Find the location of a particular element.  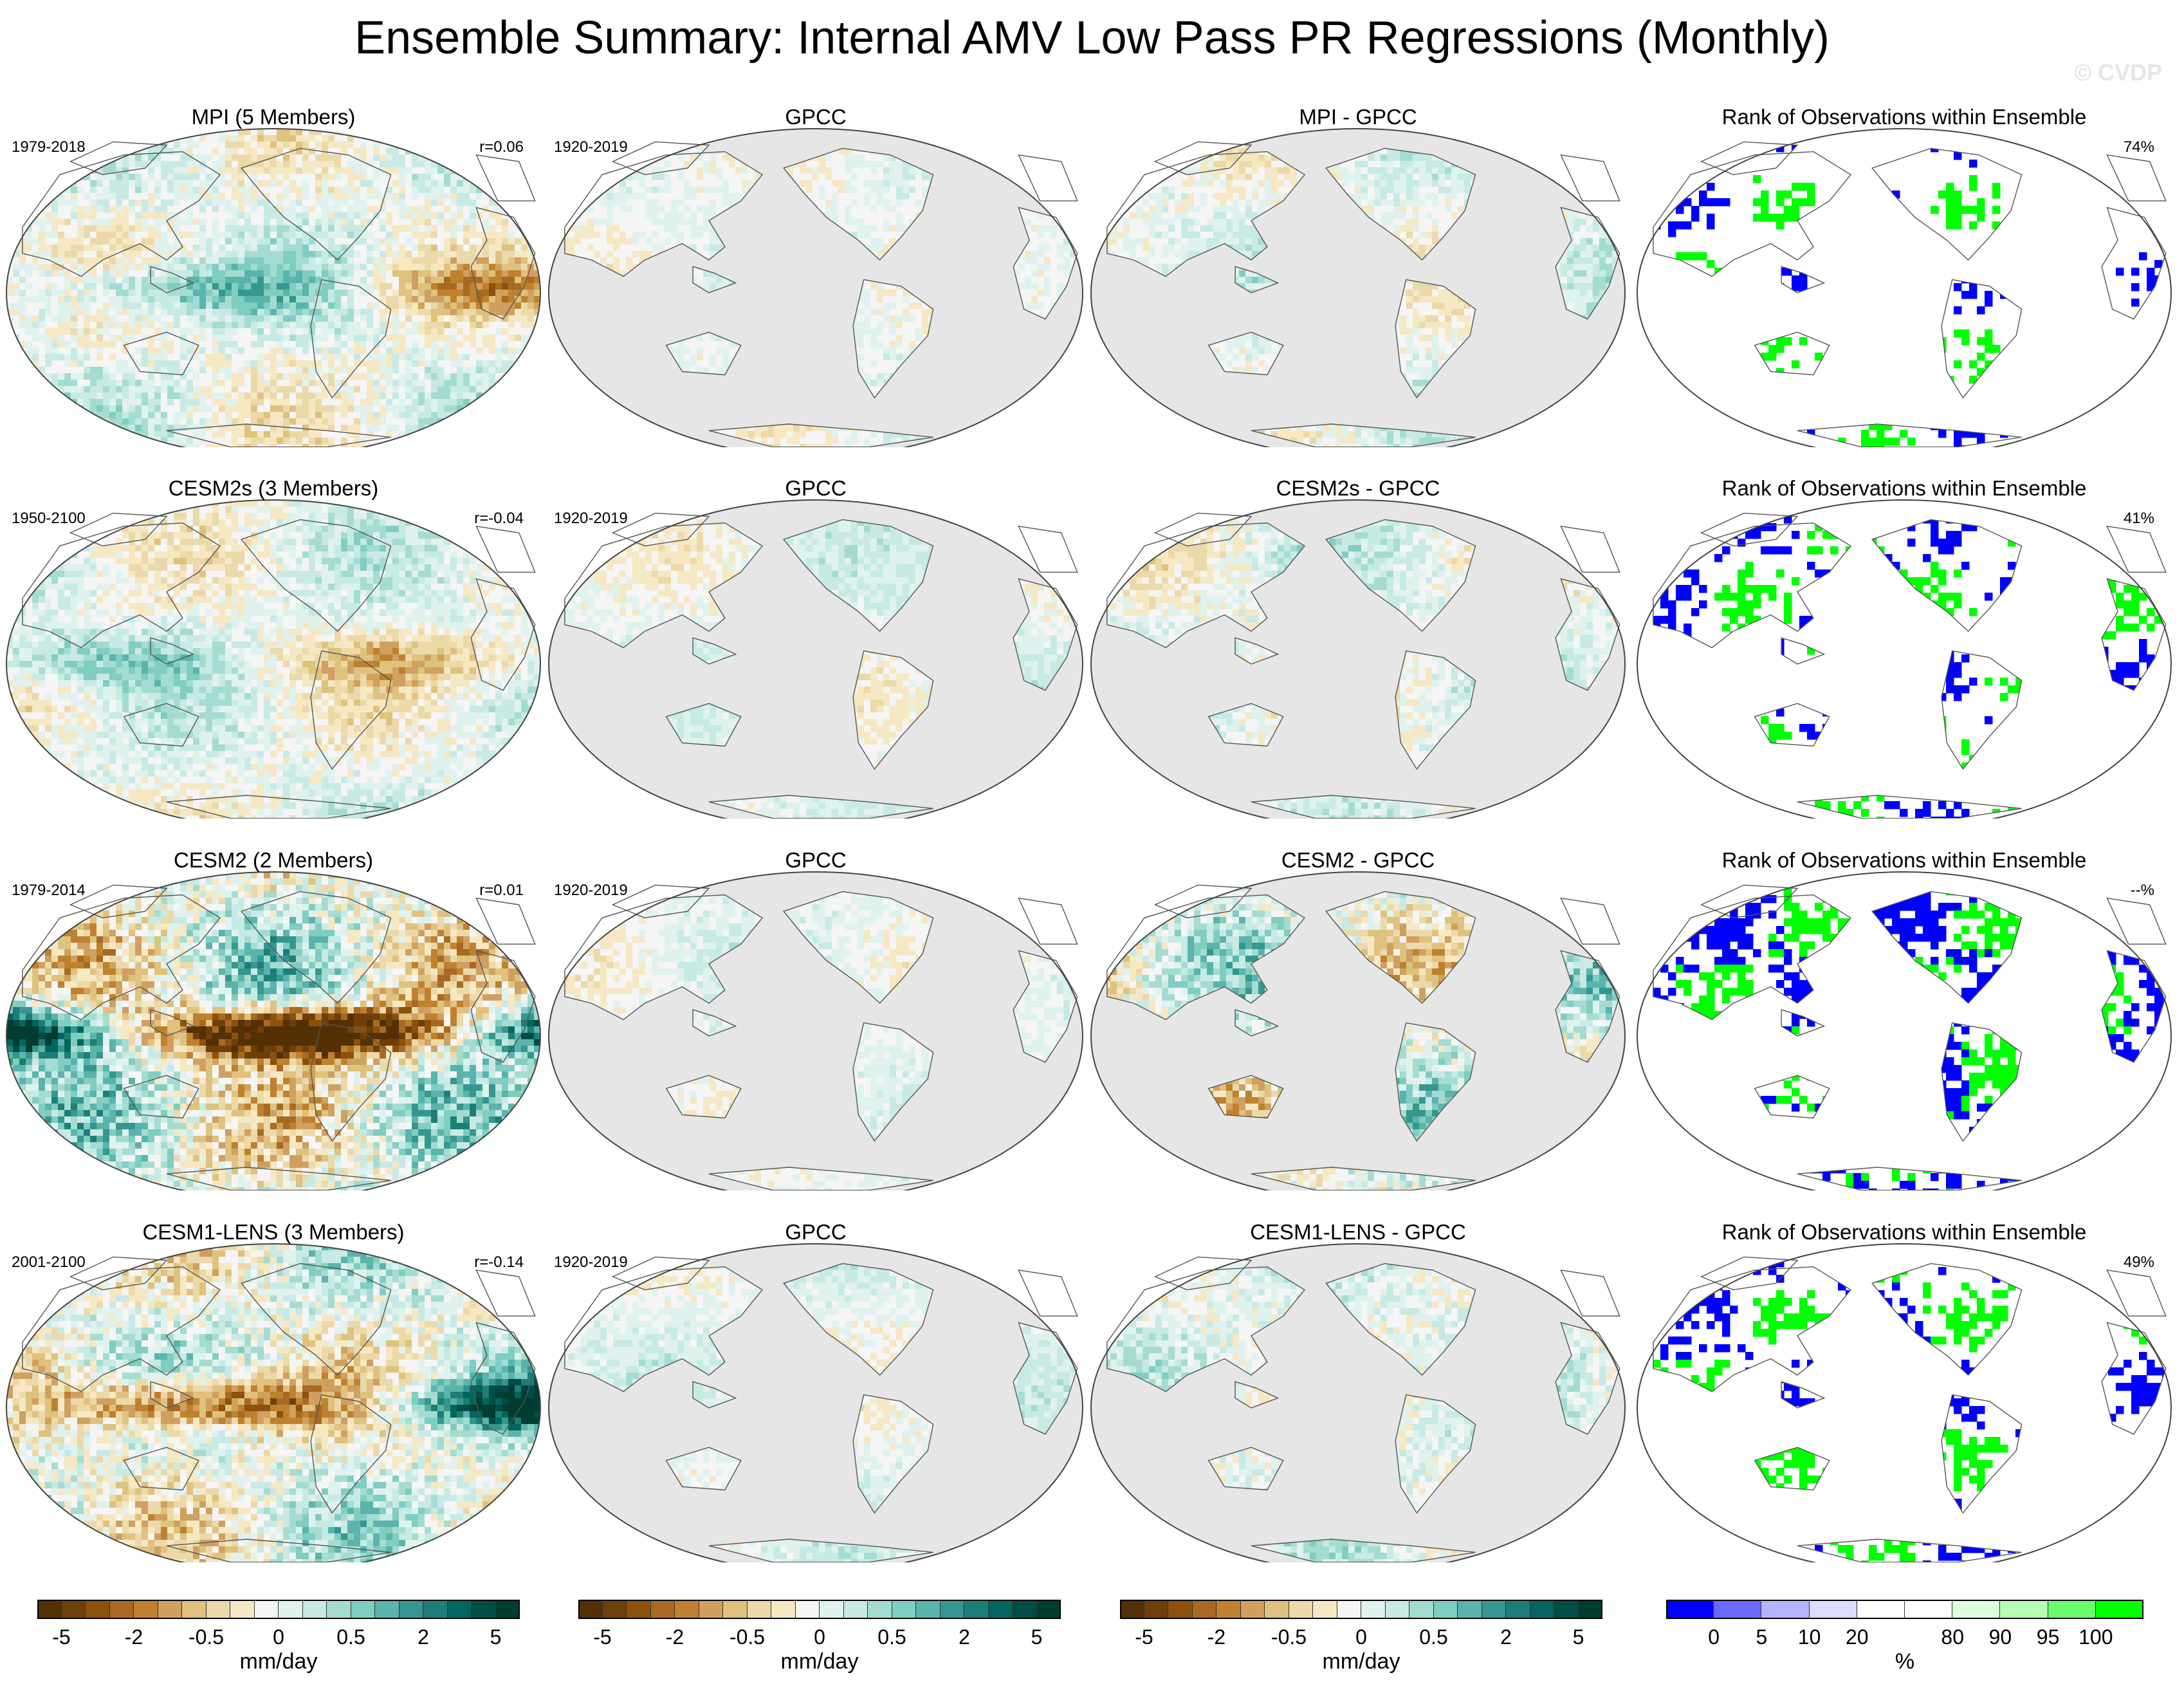

map-panel: CESM2s (3 Members) 1950-2100 r=-0.04 is located at coordinates (273, 660).